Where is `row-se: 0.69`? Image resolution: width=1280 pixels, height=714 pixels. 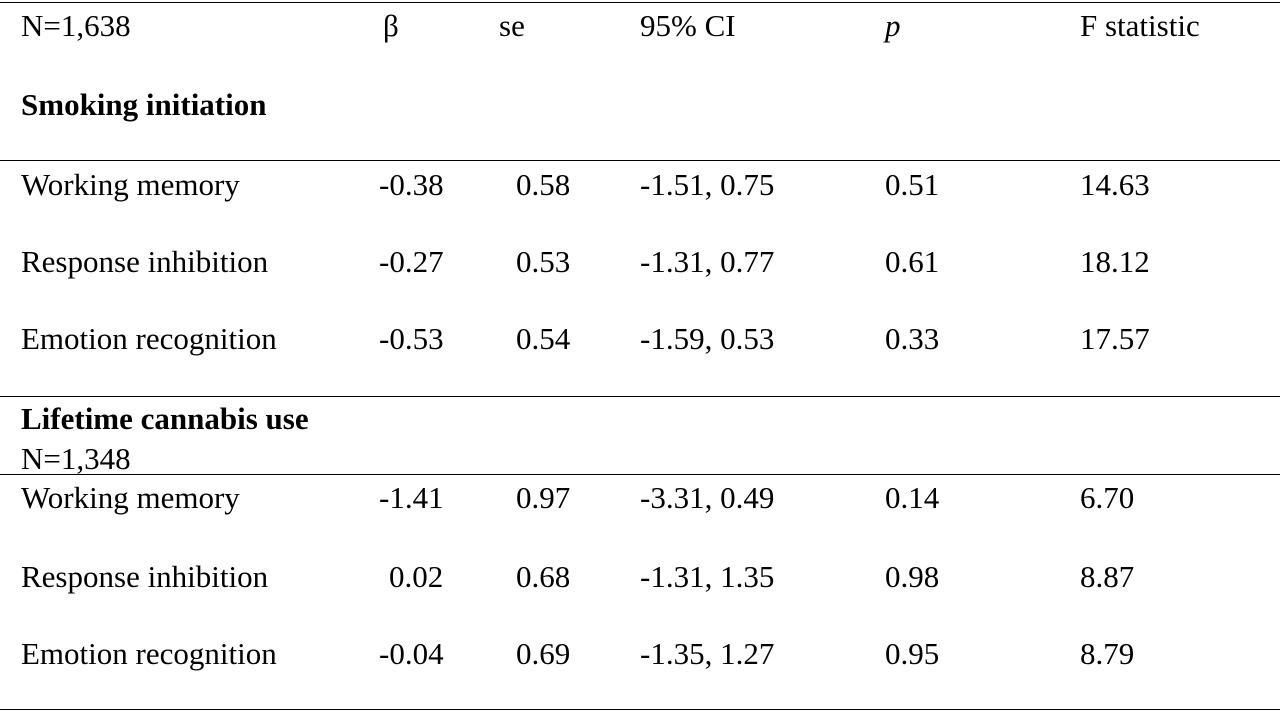
row-se: 0.69 is located at coordinates (543, 653).